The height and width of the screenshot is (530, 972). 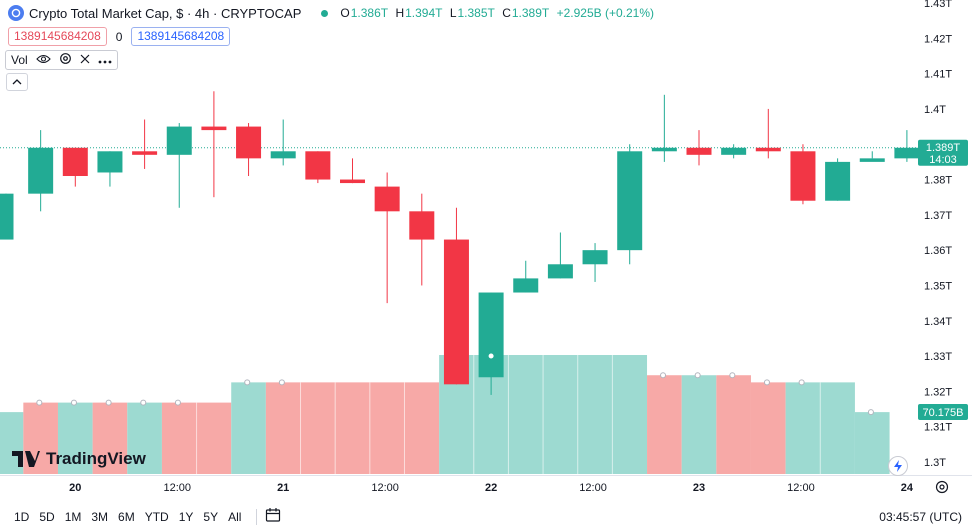 What do you see at coordinates (938, 428) in the screenshot?
I see `y-tick-label: 1.31T` at bounding box center [938, 428].